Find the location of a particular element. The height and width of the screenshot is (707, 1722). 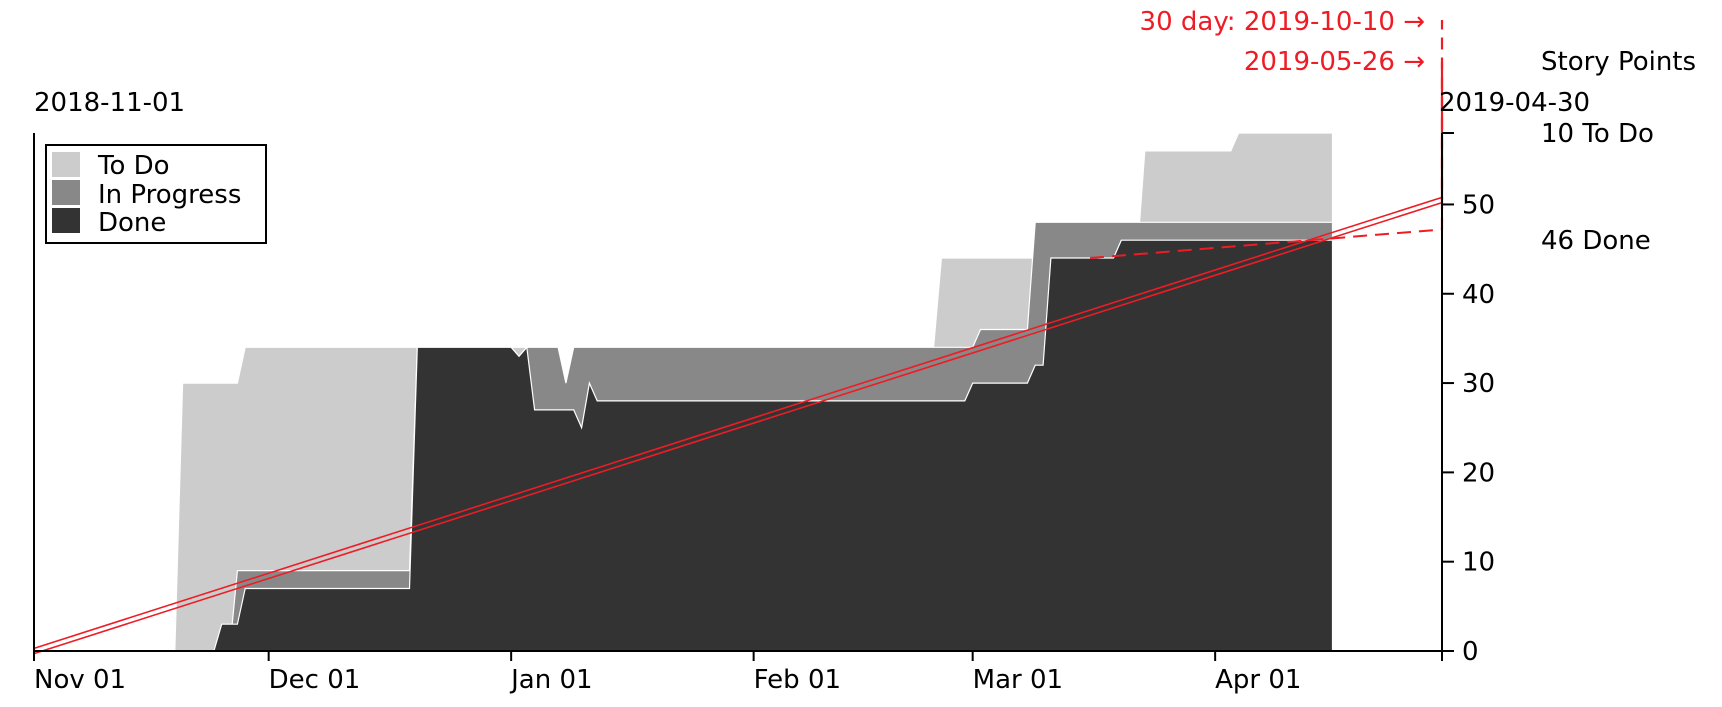

legend: To Do In Progress Done is located at coordinates (156, 194).